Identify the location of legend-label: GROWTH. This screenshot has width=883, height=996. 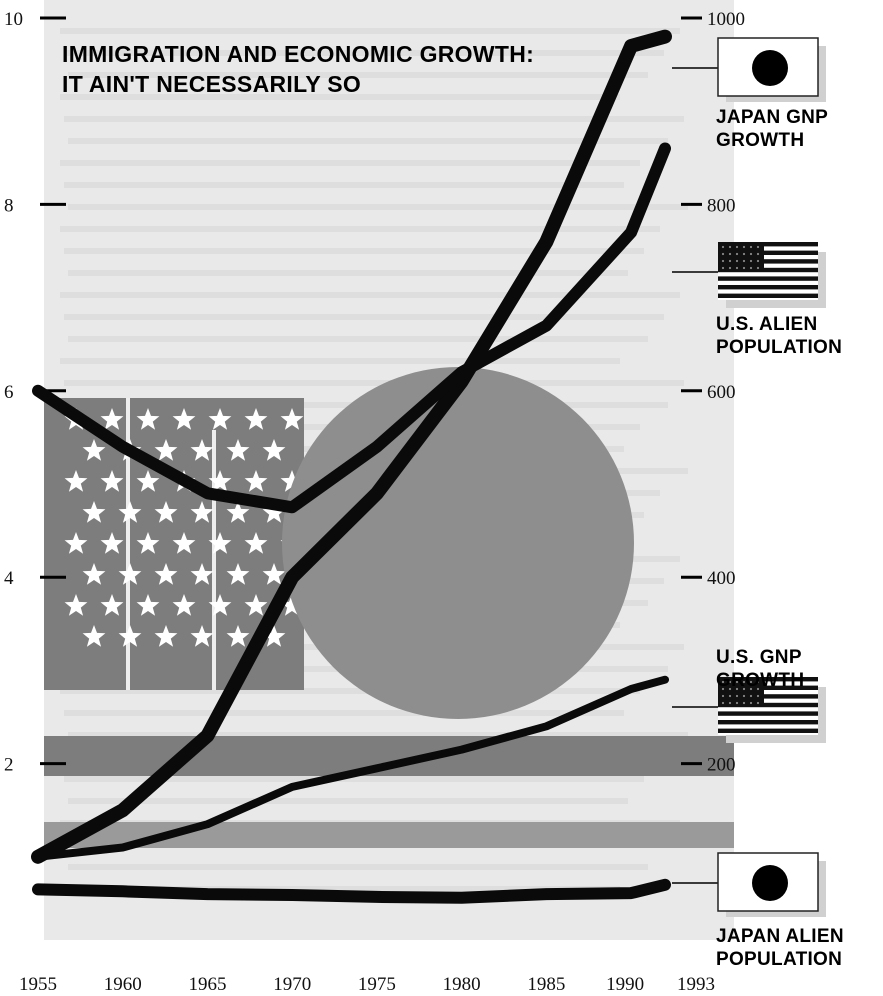
(760, 680).